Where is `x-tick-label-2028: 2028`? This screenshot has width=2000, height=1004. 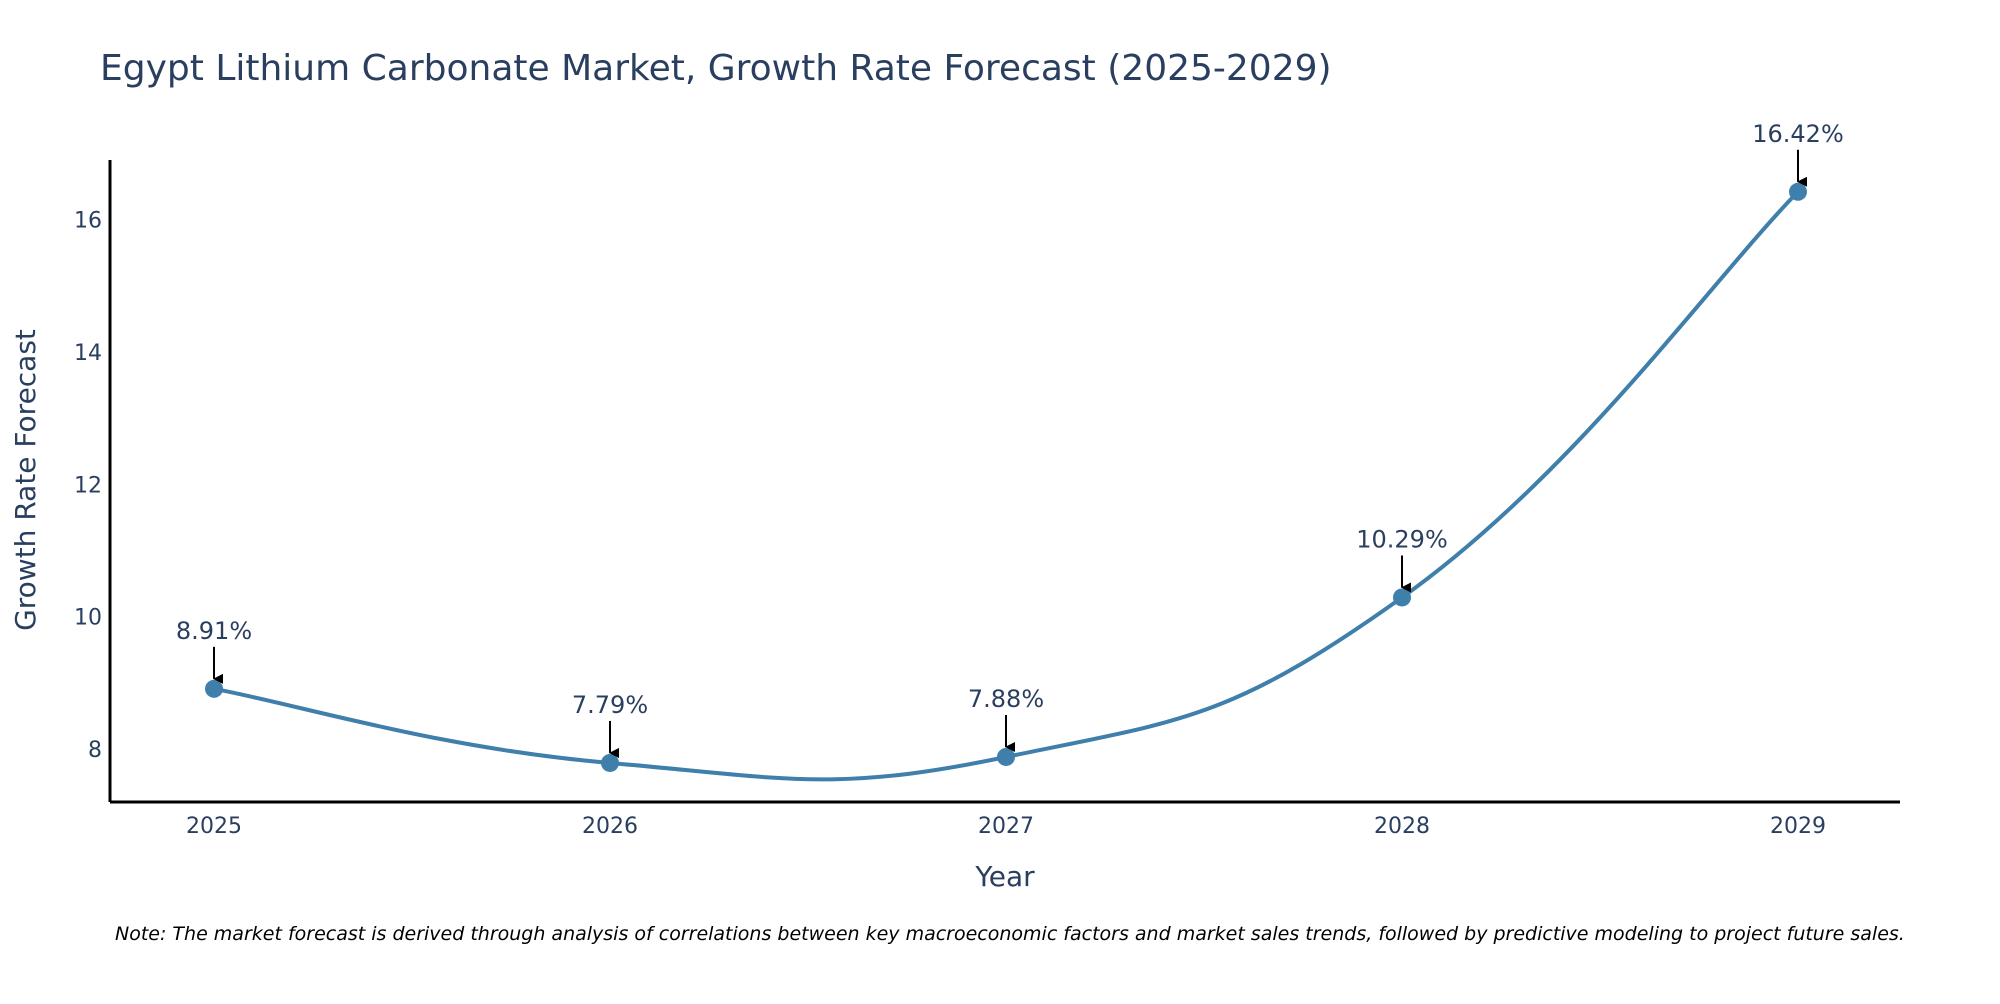
x-tick-label-2028: 2028 is located at coordinates (1402, 826).